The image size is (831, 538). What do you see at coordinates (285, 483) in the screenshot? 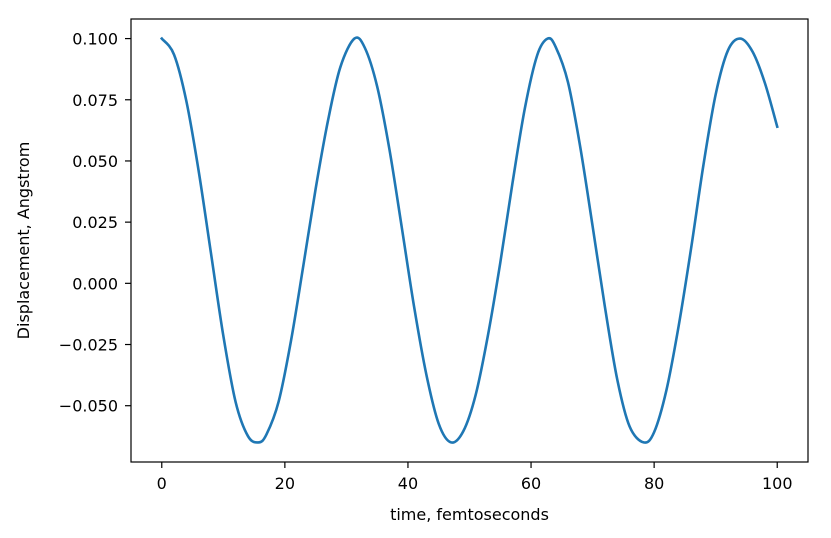
I see `x-tick-label: 20` at bounding box center [285, 483].